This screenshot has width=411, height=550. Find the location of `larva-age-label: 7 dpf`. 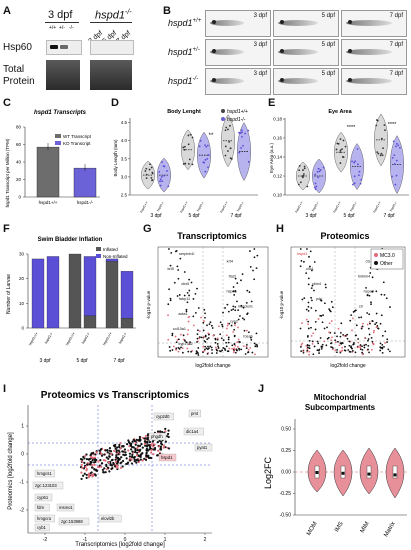

larva-age-label: 7 dpf is located at coordinates (396, 16).